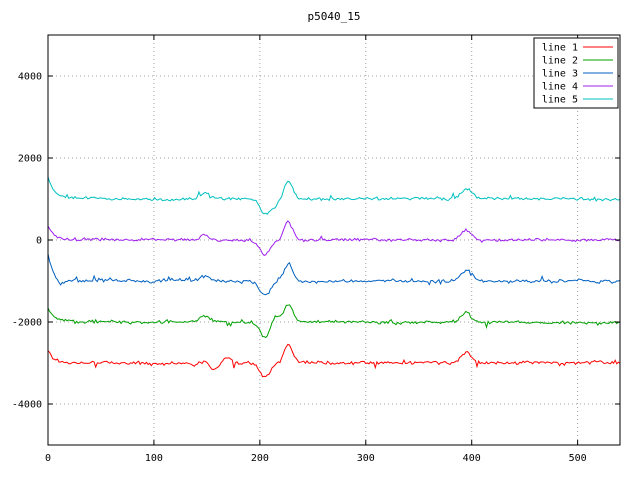 This screenshot has height=484, width=640. Describe the element at coordinates (27, 405) in the screenshot. I see `y-tick-label: -4000` at that location.